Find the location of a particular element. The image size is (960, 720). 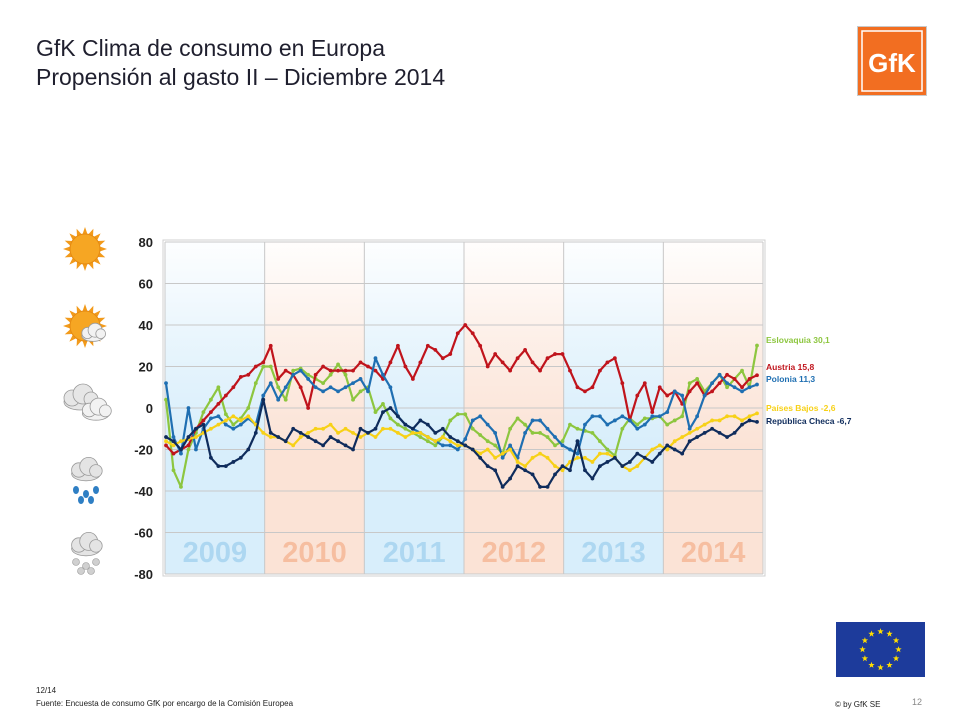

series-lines is located at coordinates (461, 406).